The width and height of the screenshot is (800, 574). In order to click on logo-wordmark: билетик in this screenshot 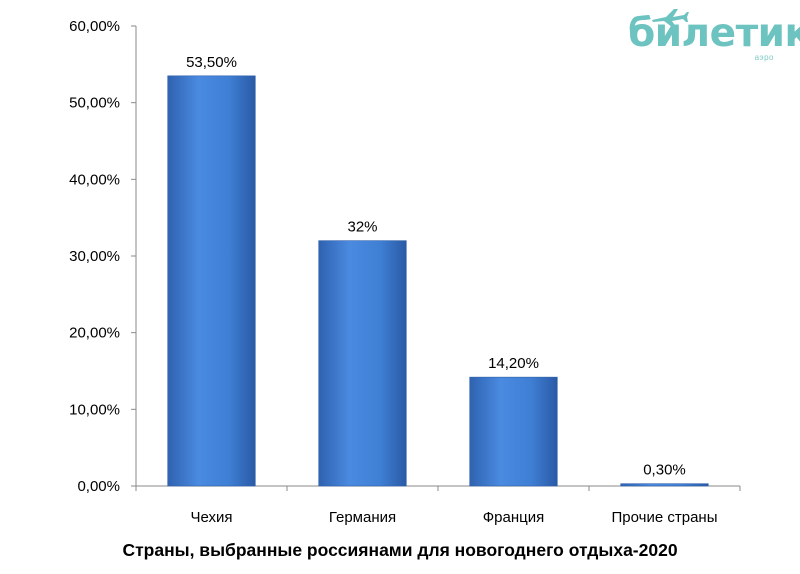, I will do `click(714, 33)`.